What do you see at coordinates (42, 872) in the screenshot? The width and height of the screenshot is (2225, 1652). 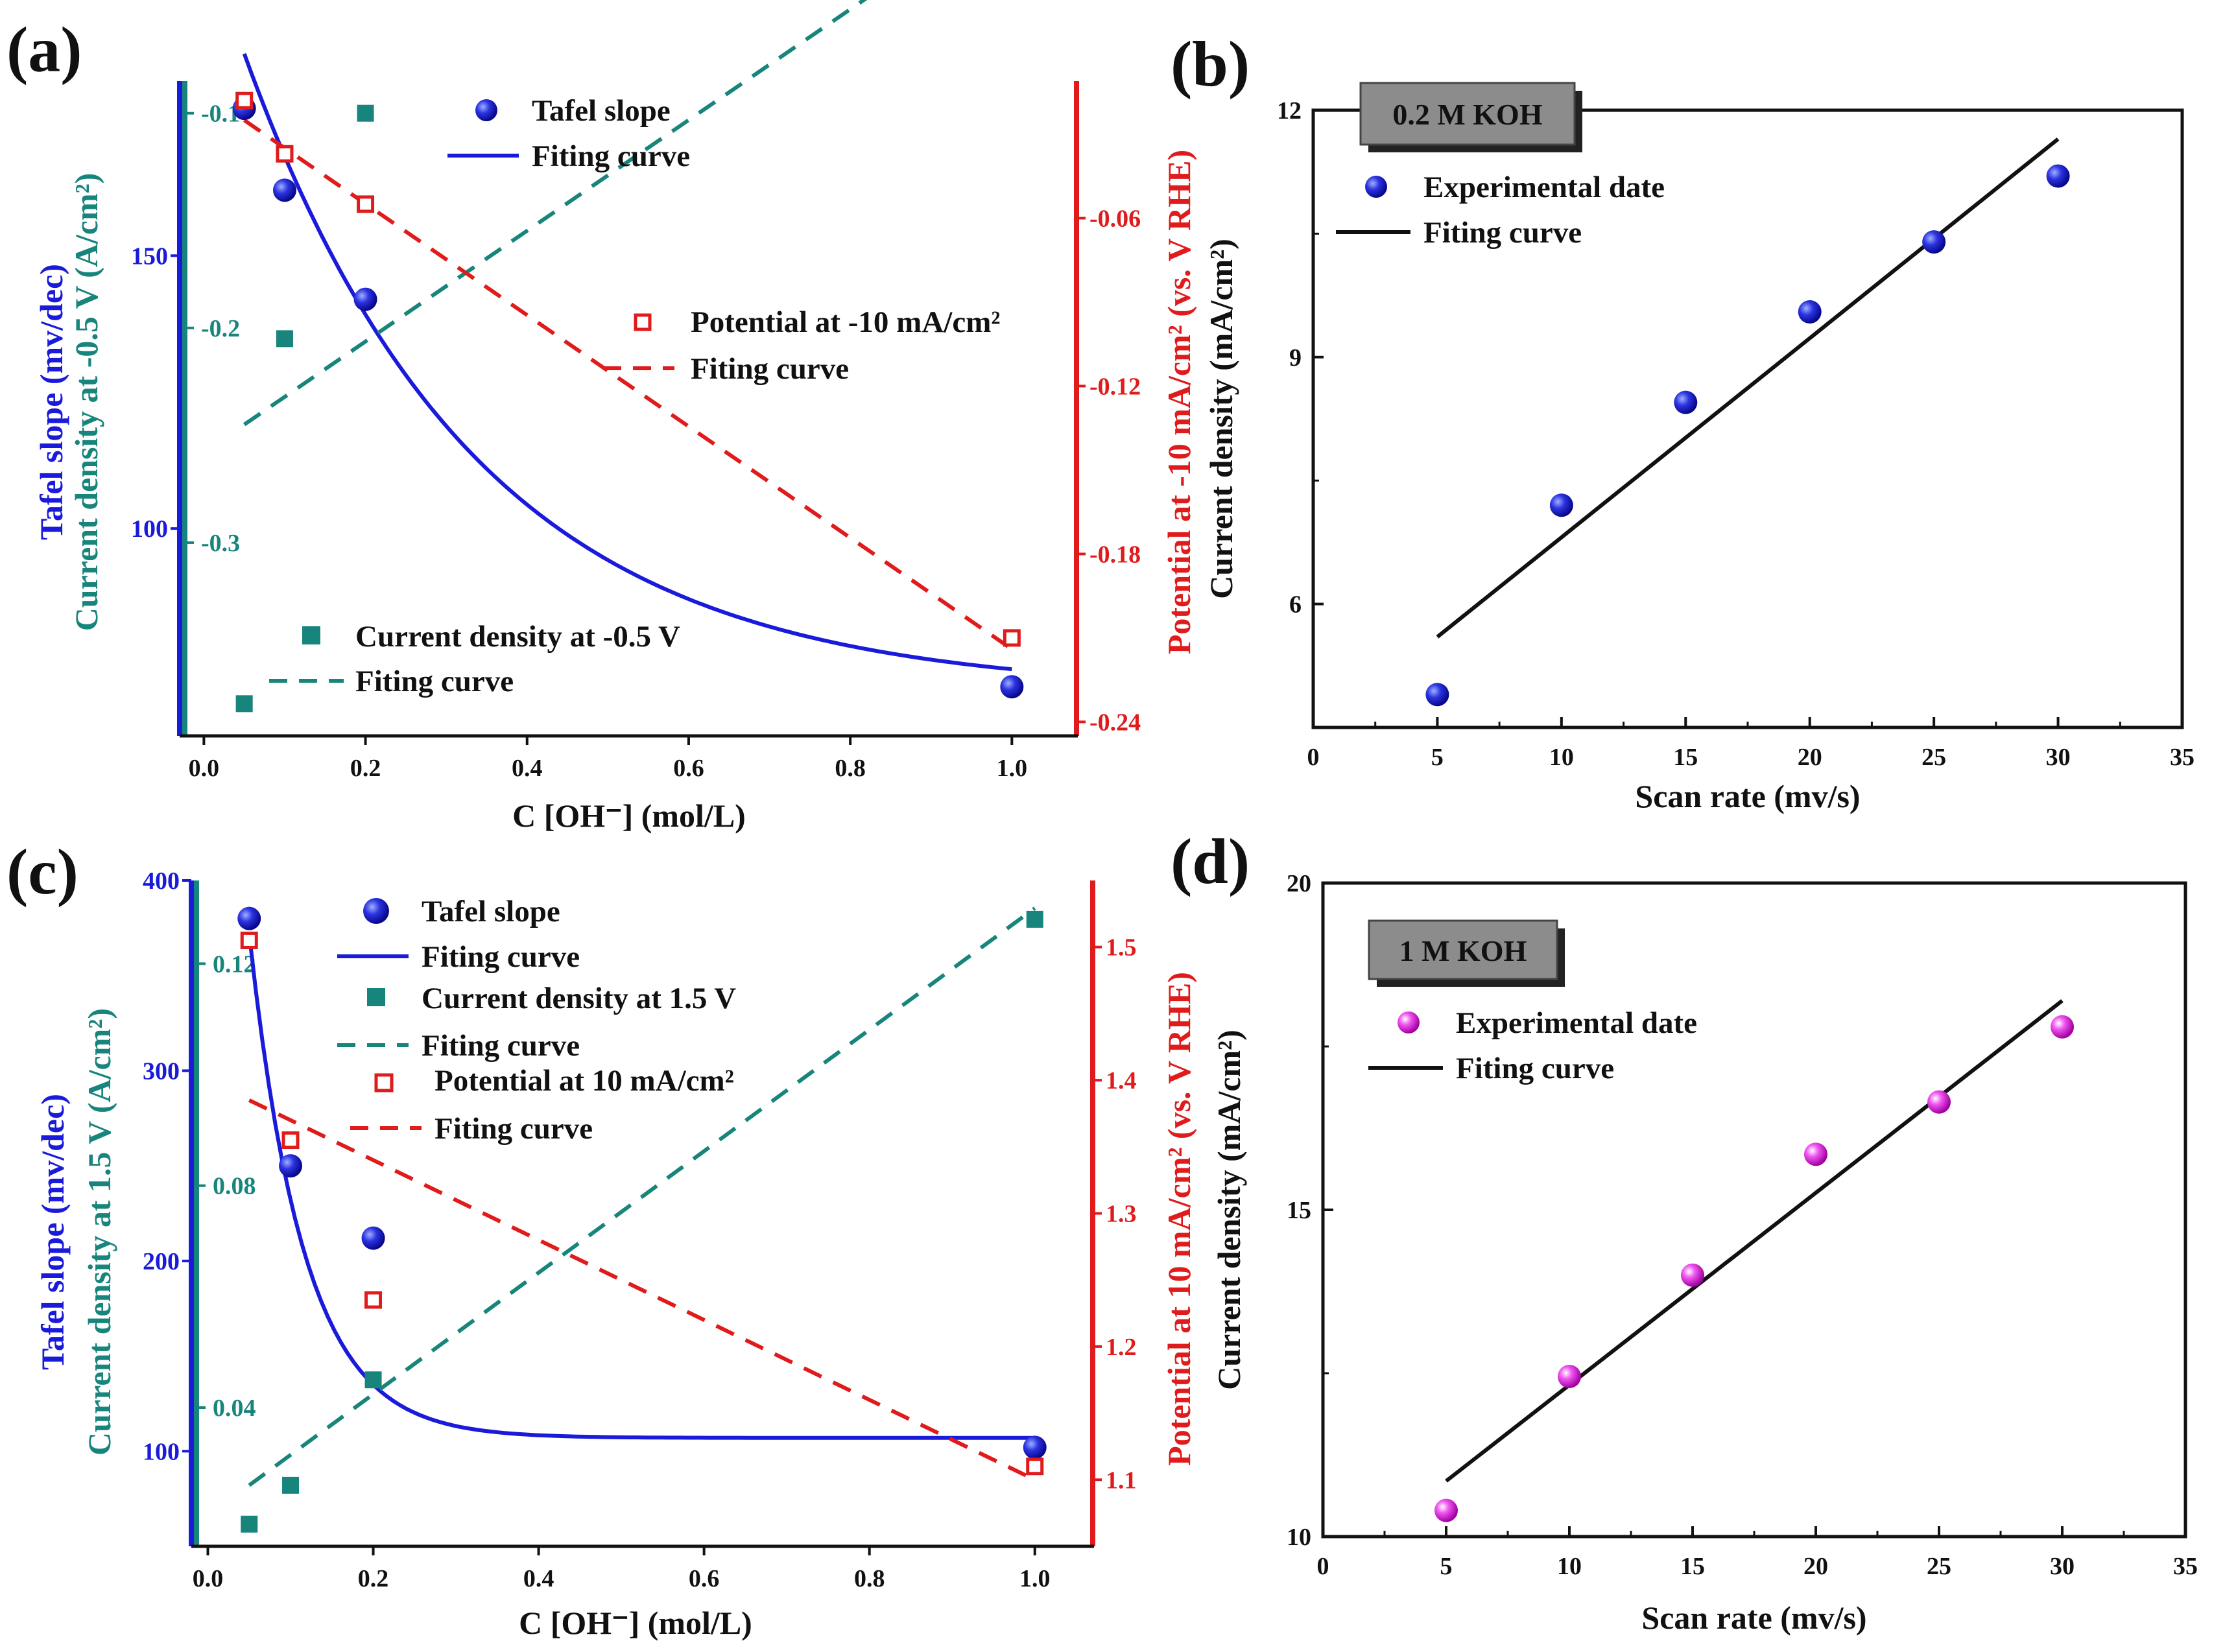 I see `panel-label-c: (c)` at bounding box center [42, 872].